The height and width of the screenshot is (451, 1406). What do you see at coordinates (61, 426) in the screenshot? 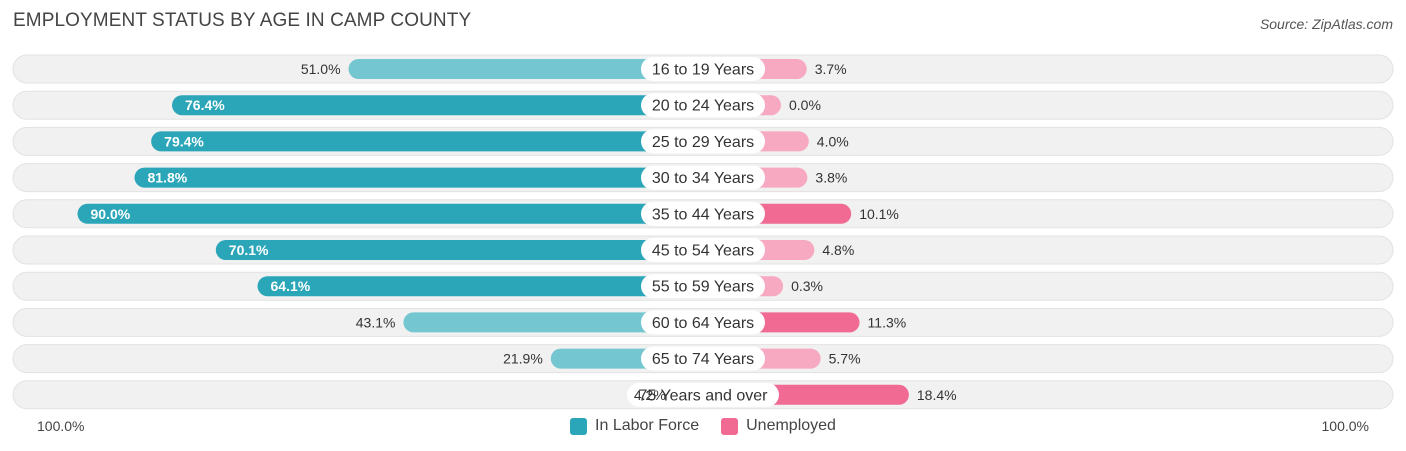
I see `axis-left-label: 100.0%` at bounding box center [61, 426].